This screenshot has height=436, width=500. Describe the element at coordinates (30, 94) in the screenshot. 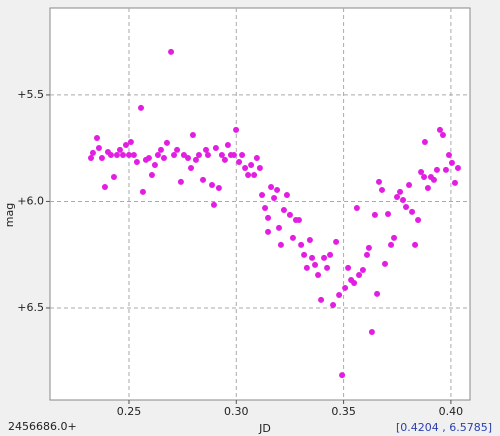

I see `y-tick-label: +5.5` at that location.